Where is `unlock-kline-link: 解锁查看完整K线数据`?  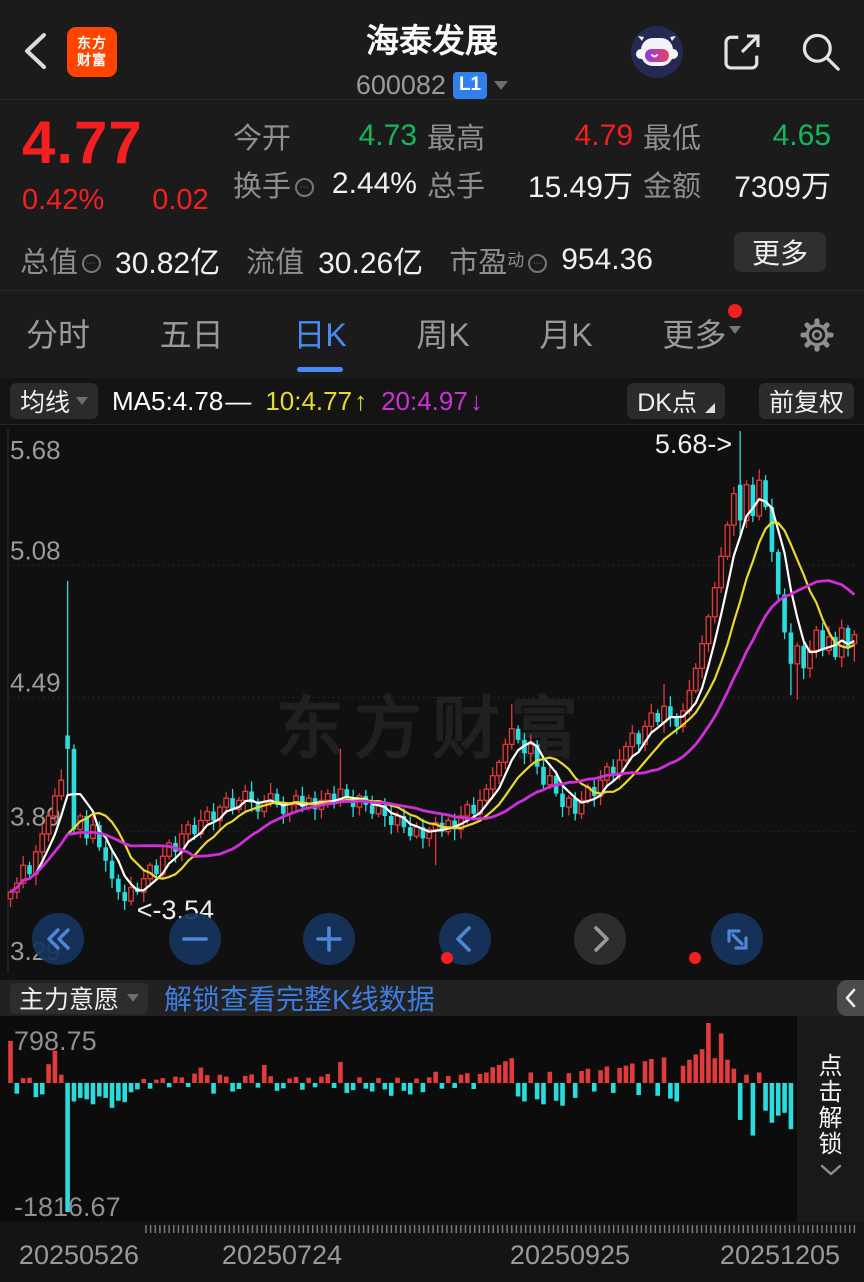 unlock-kline-link: 解锁查看完整K线数据 is located at coordinates (299, 999).